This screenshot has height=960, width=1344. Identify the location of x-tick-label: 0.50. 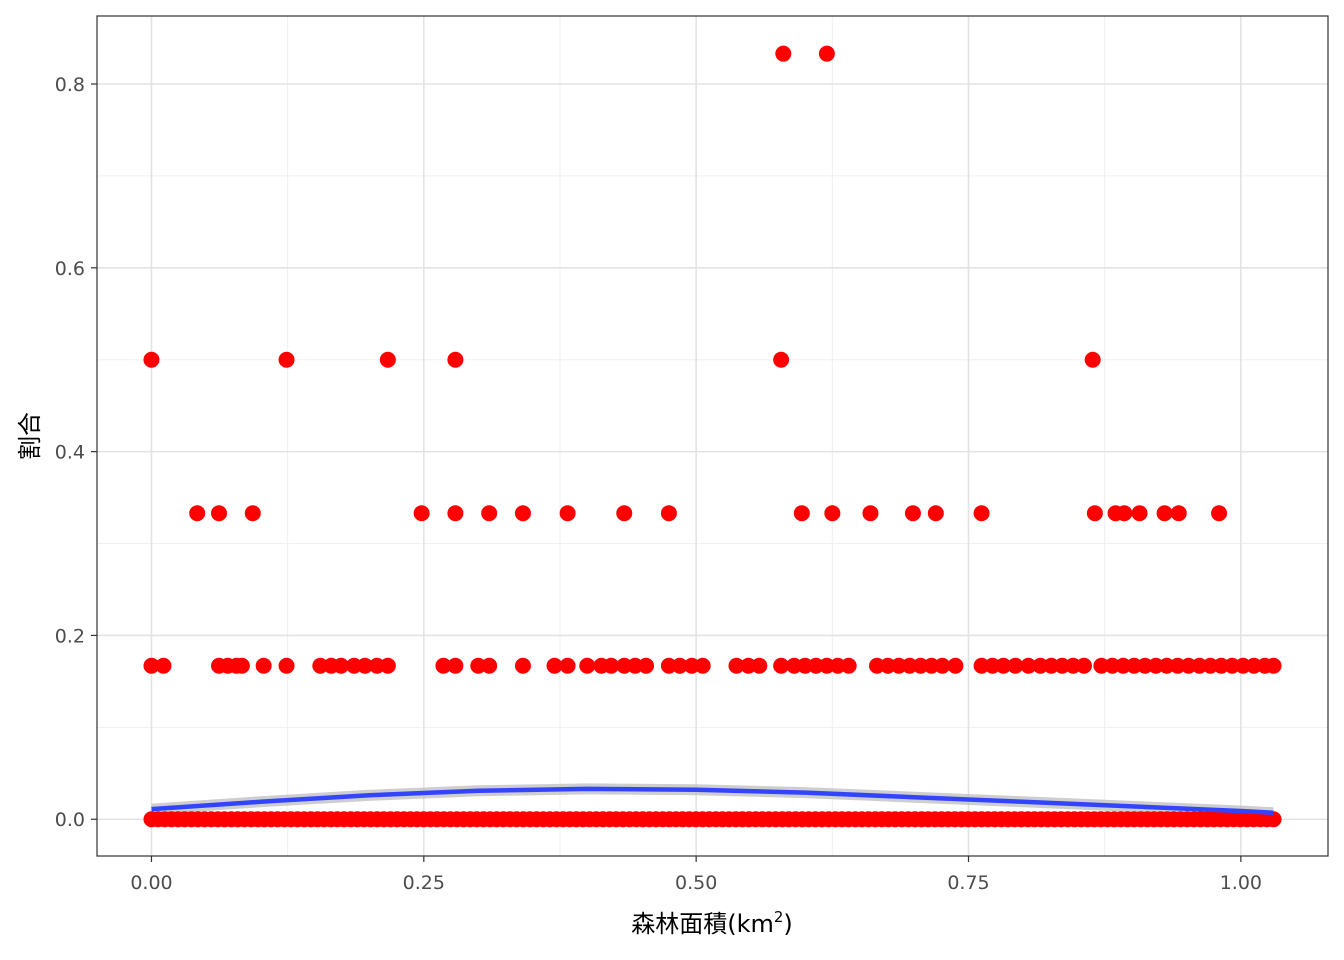
(696, 883).